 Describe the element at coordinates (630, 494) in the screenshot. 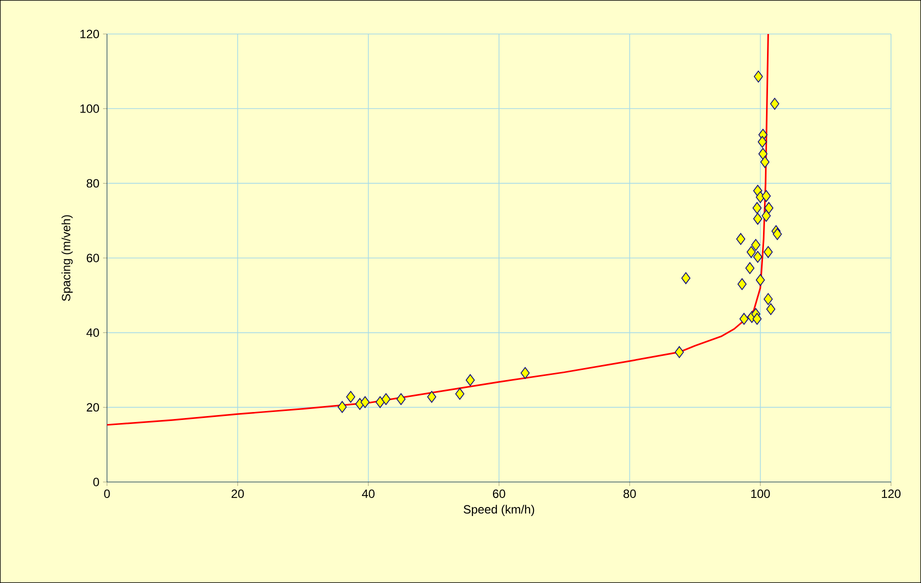

I see `x-tick-label: 80` at that location.